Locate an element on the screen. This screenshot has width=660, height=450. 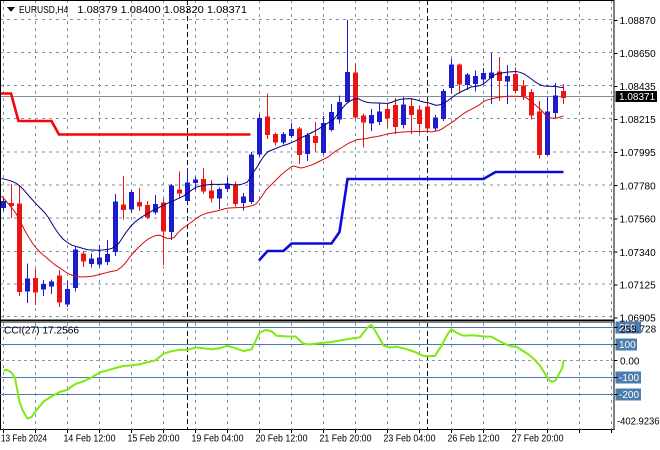
svg-text: 19 Feb 04:00 is located at coordinates (218, 438).